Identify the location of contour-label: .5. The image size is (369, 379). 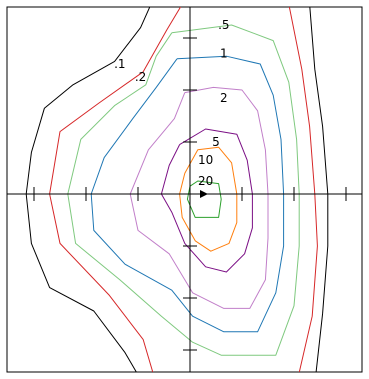
(223, 25).